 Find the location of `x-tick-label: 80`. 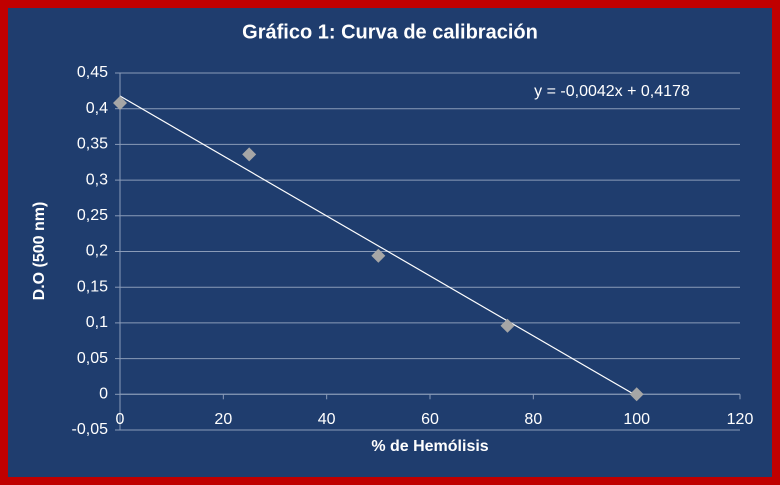

x-tick-label: 80 is located at coordinates (533, 419).